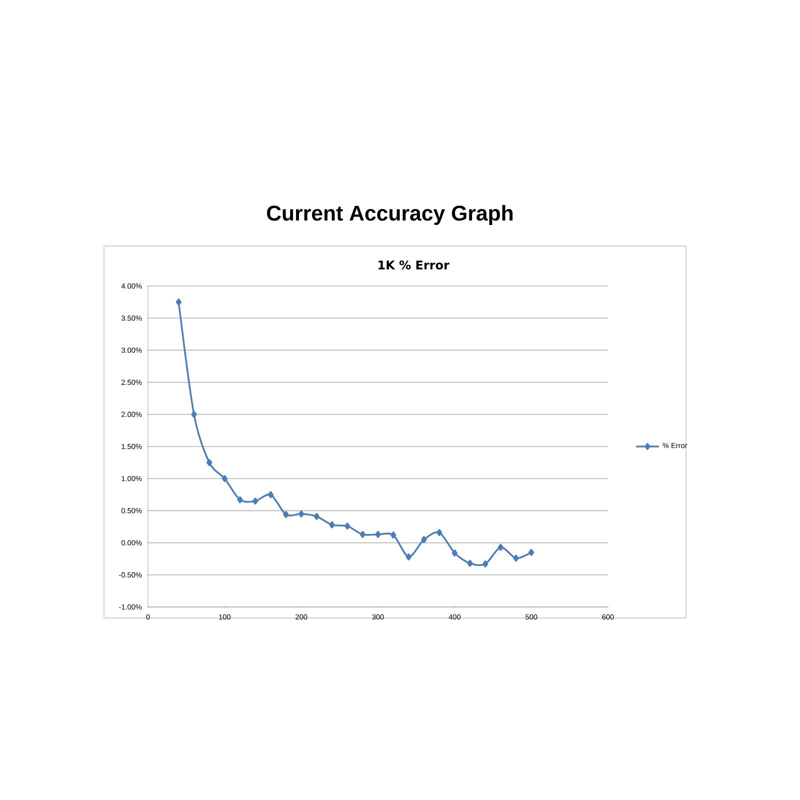 The height and width of the screenshot is (800, 800). What do you see at coordinates (414, 265) in the screenshot?
I see `chart-subtitle: 1K % Error` at bounding box center [414, 265].